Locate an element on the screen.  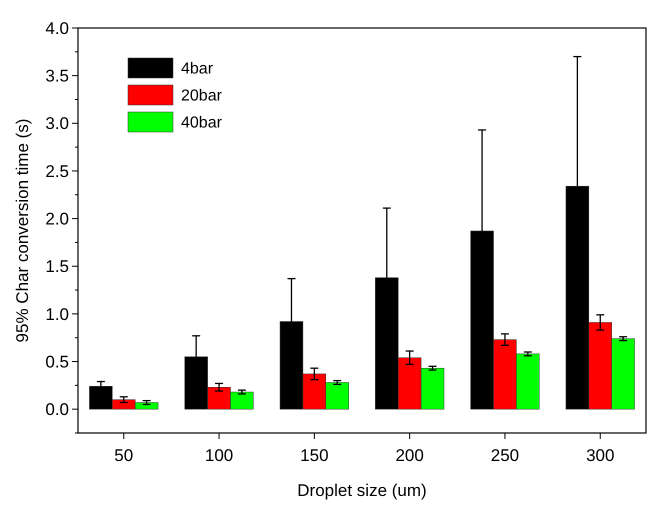
x-axis-title: Droplet size (um) is located at coordinates (362, 490).